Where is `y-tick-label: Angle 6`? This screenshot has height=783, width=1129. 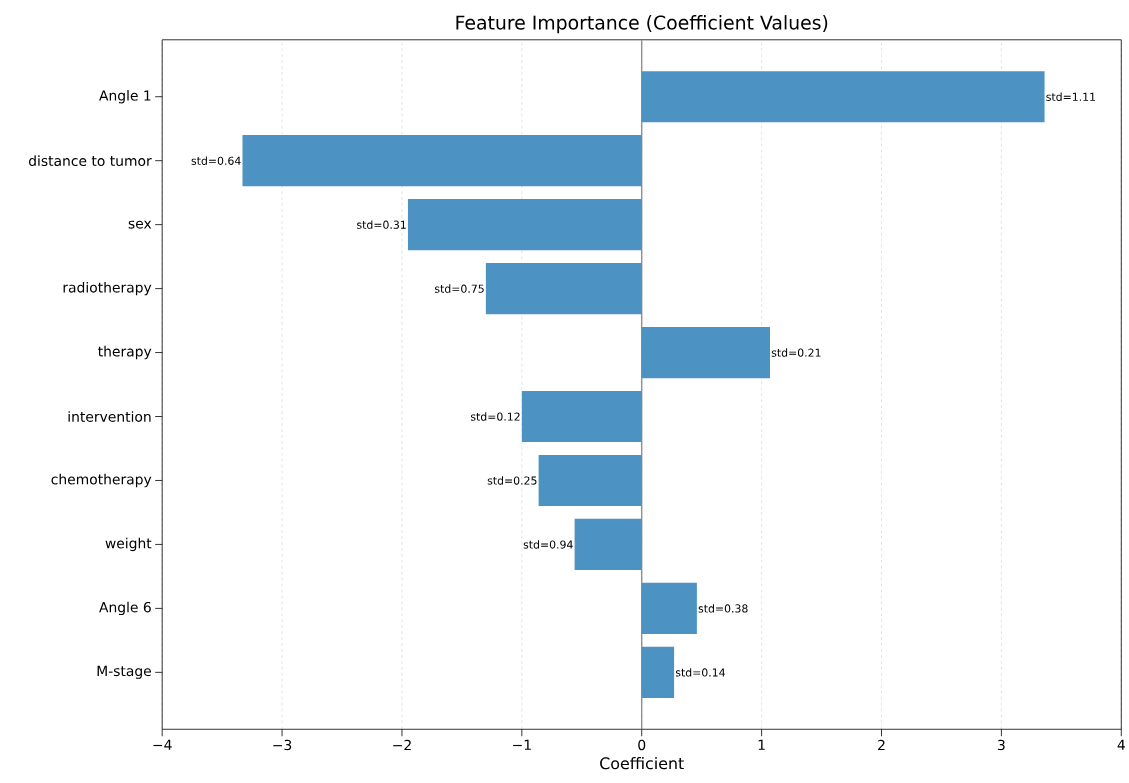 y-tick-label: Angle 6 is located at coordinates (125, 608).